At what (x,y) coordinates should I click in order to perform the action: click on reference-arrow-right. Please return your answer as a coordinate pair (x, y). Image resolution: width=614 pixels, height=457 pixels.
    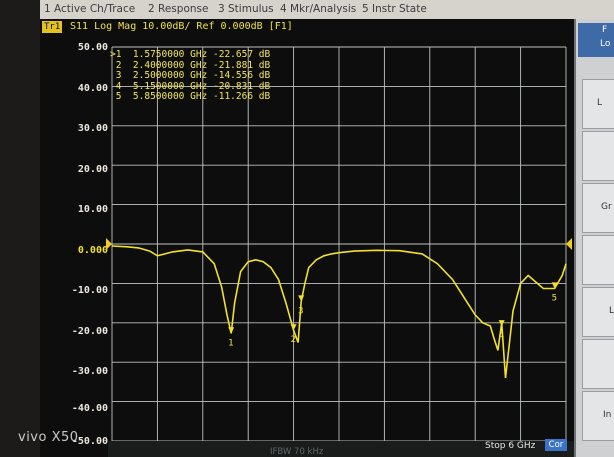
    Looking at the image, I should click on (569, 244).